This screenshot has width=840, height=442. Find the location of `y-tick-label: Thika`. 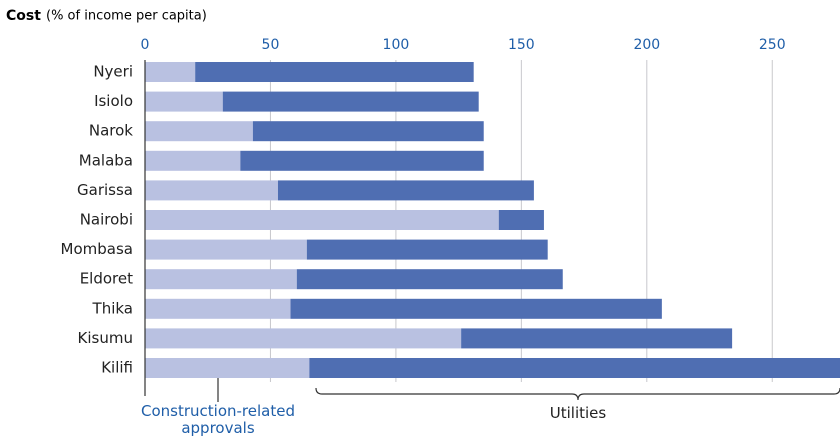

y-tick-label: Thika is located at coordinates (112, 308).